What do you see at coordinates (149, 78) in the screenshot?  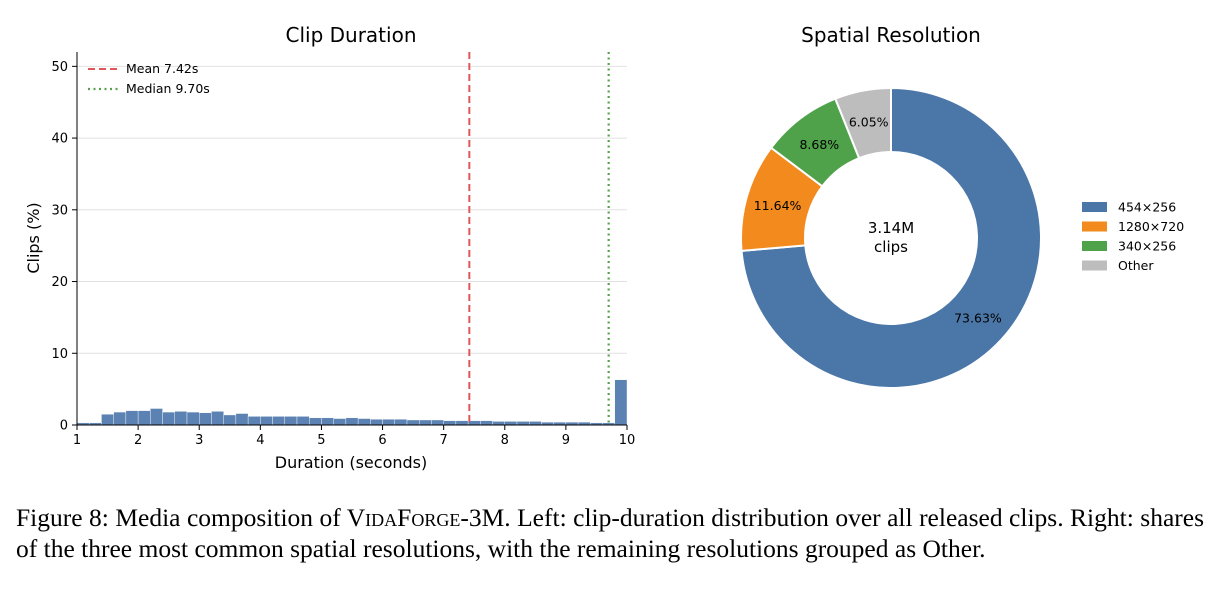 I see `histogram-legend: Mean 7.42s Median 9.70s` at bounding box center [149, 78].